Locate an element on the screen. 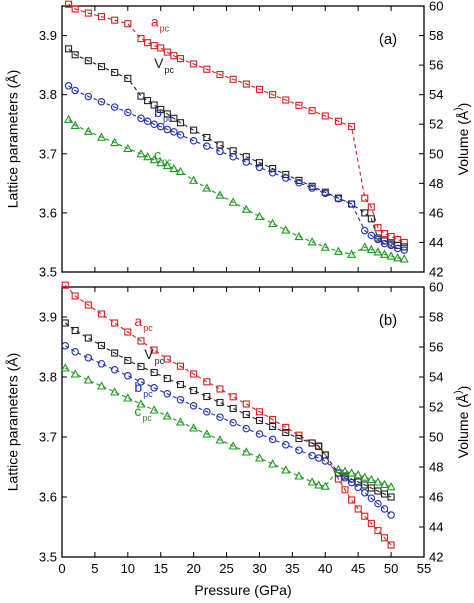  series-label-a: apc is located at coordinates (160, 24).